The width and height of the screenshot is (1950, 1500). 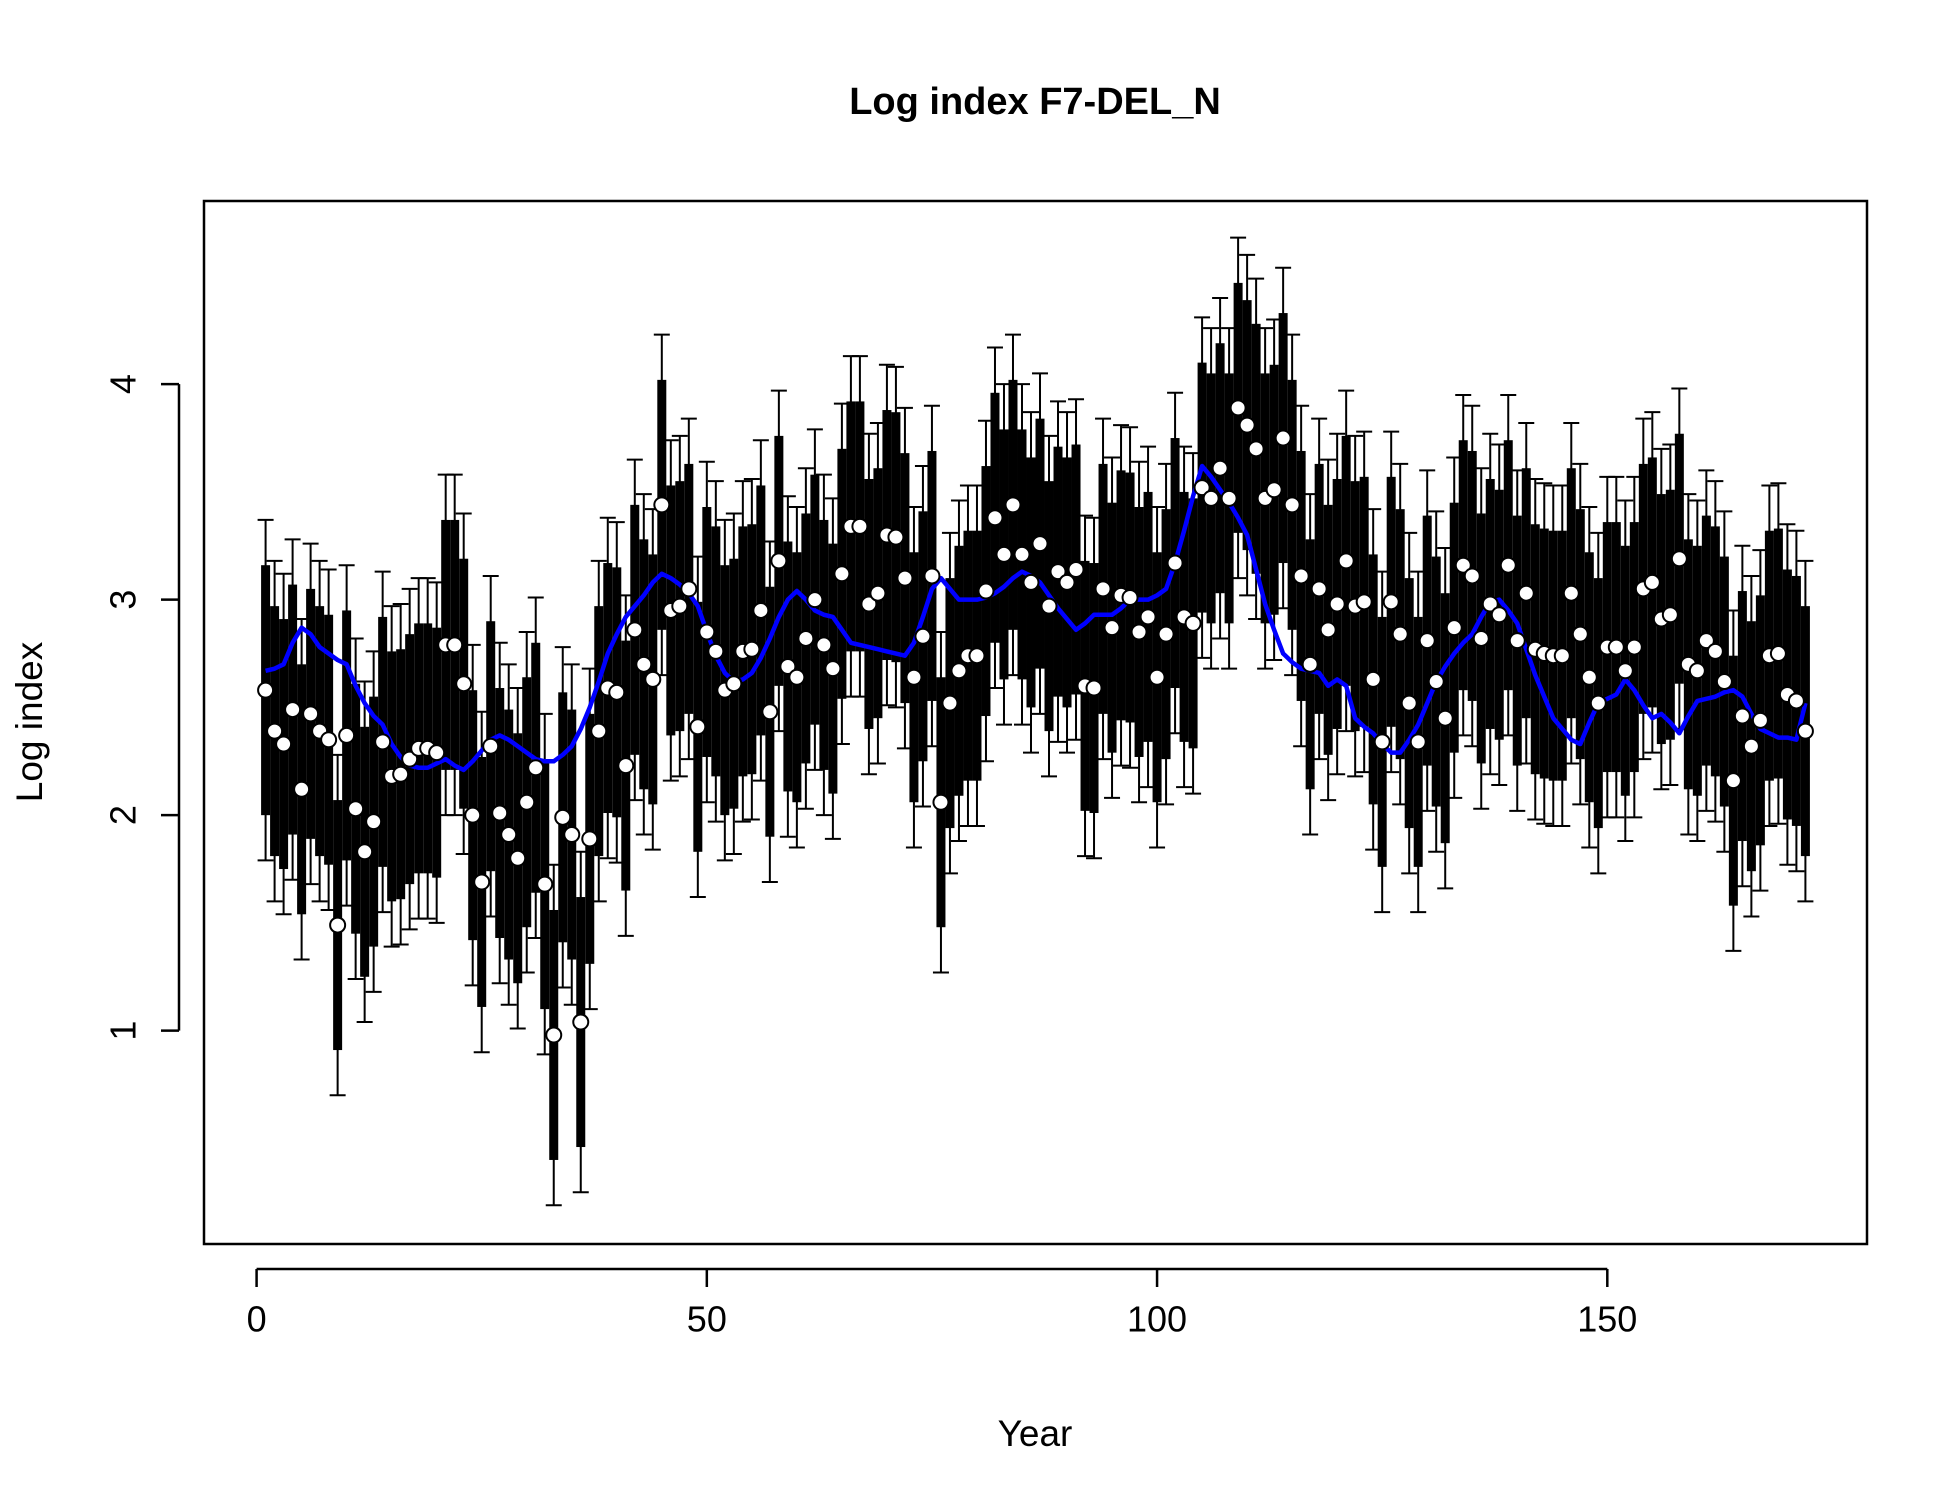 I want to click on y-axis-label: Log index, so click(x=29, y=721).